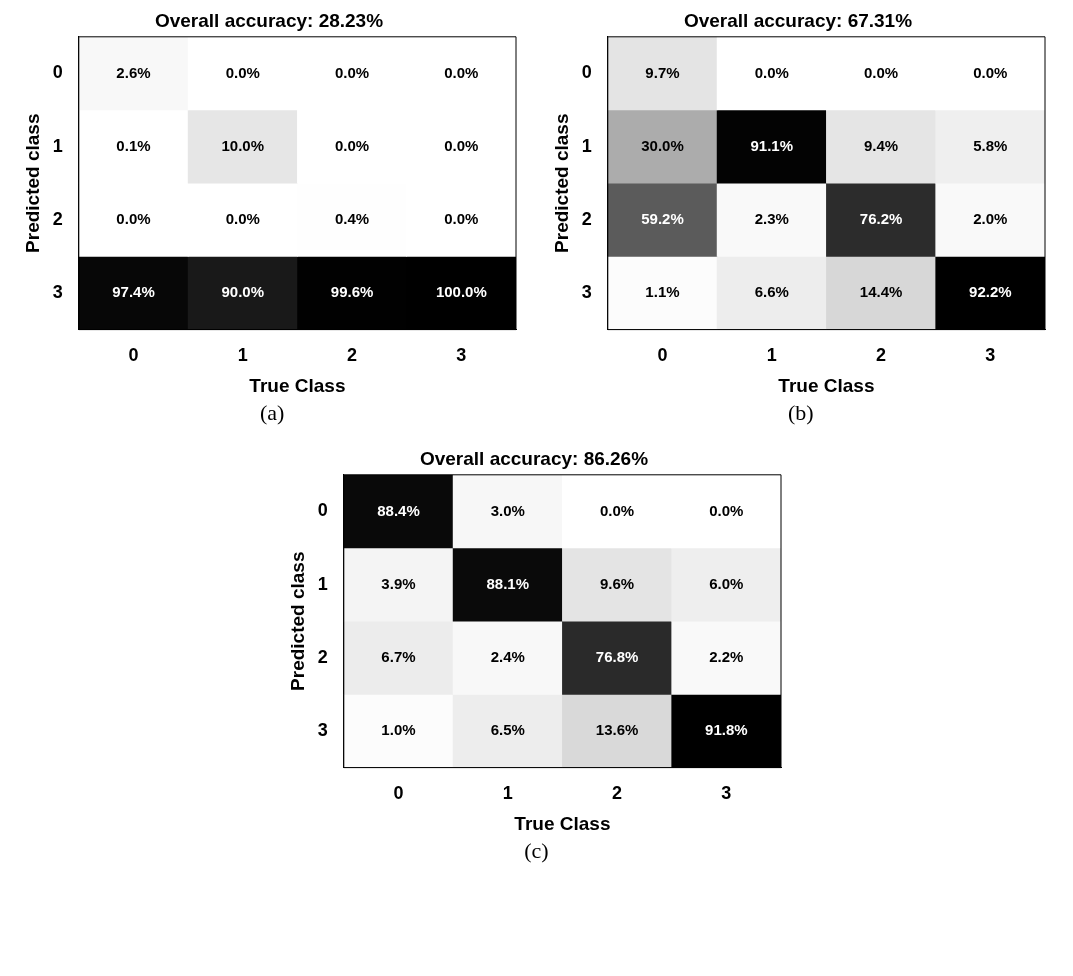 This screenshot has height=976, width=1073. I want to click on data-label: 2.4%, so click(507, 656).